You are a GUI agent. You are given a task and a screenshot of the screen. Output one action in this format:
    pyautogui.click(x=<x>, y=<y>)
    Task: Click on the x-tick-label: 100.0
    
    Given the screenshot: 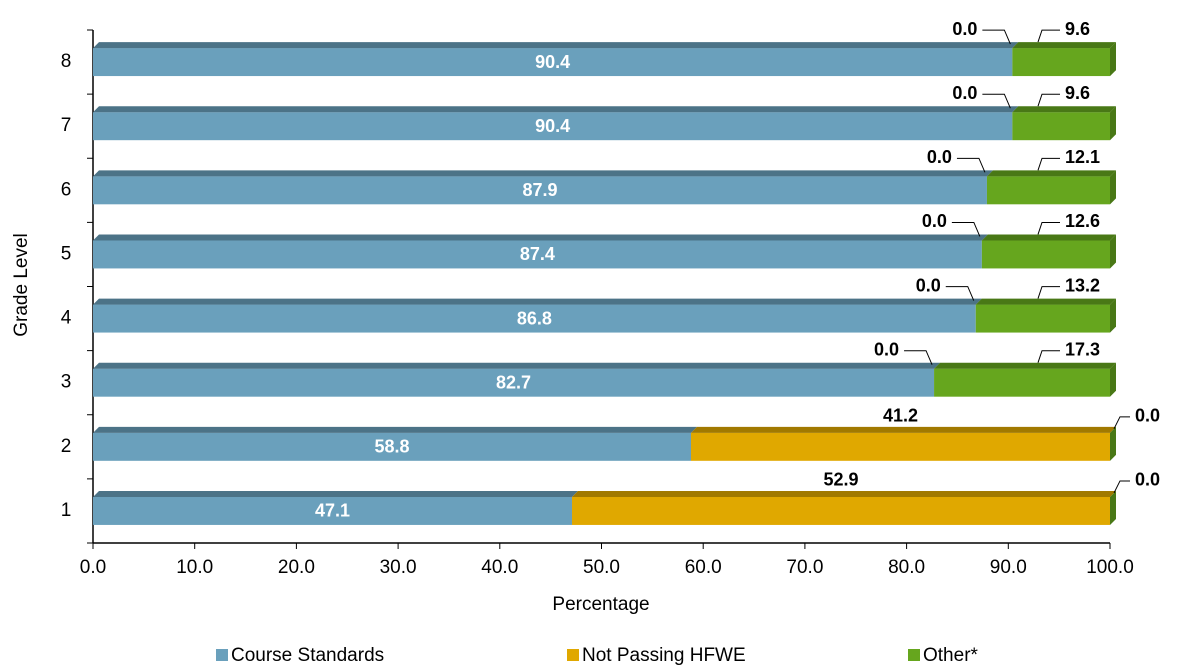 What is the action you would take?
    pyautogui.click(x=1110, y=567)
    